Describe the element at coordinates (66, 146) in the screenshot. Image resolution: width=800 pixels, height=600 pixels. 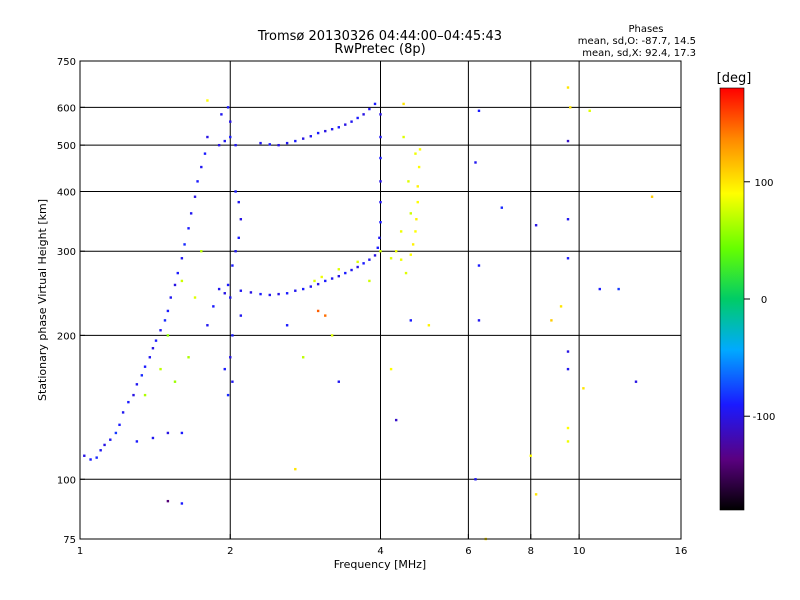
I see `y-tick-label: 500` at that location.